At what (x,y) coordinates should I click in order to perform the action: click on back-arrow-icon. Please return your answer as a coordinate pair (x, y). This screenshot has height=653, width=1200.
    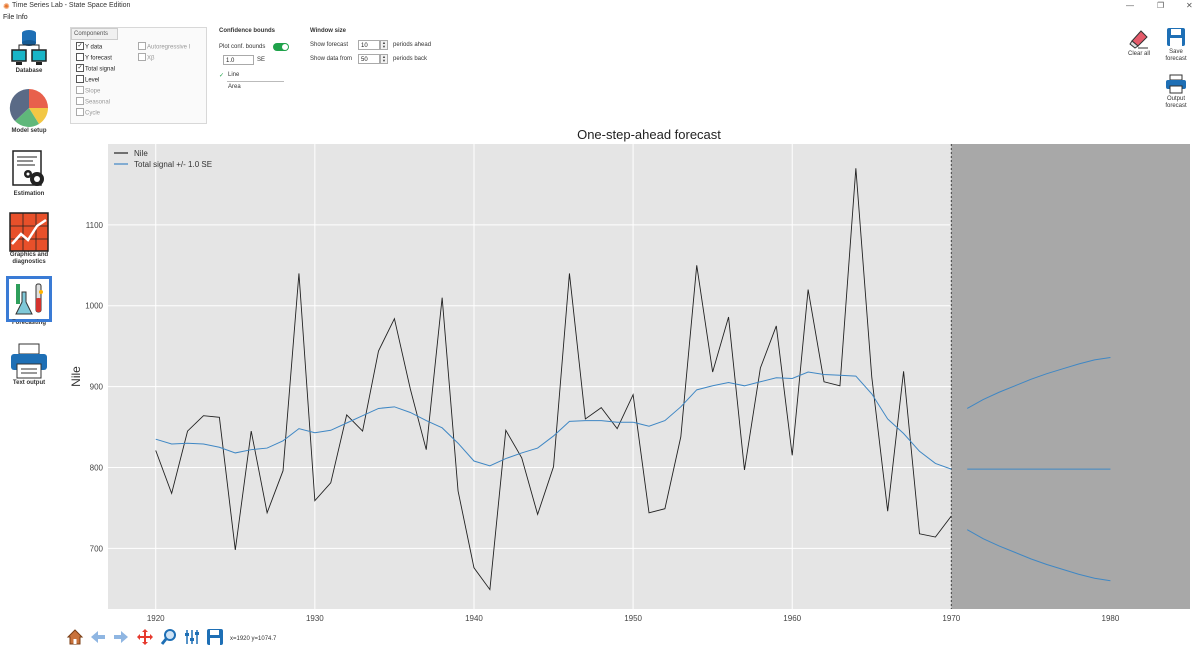
    Looking at the image, I should click on (98, 637).